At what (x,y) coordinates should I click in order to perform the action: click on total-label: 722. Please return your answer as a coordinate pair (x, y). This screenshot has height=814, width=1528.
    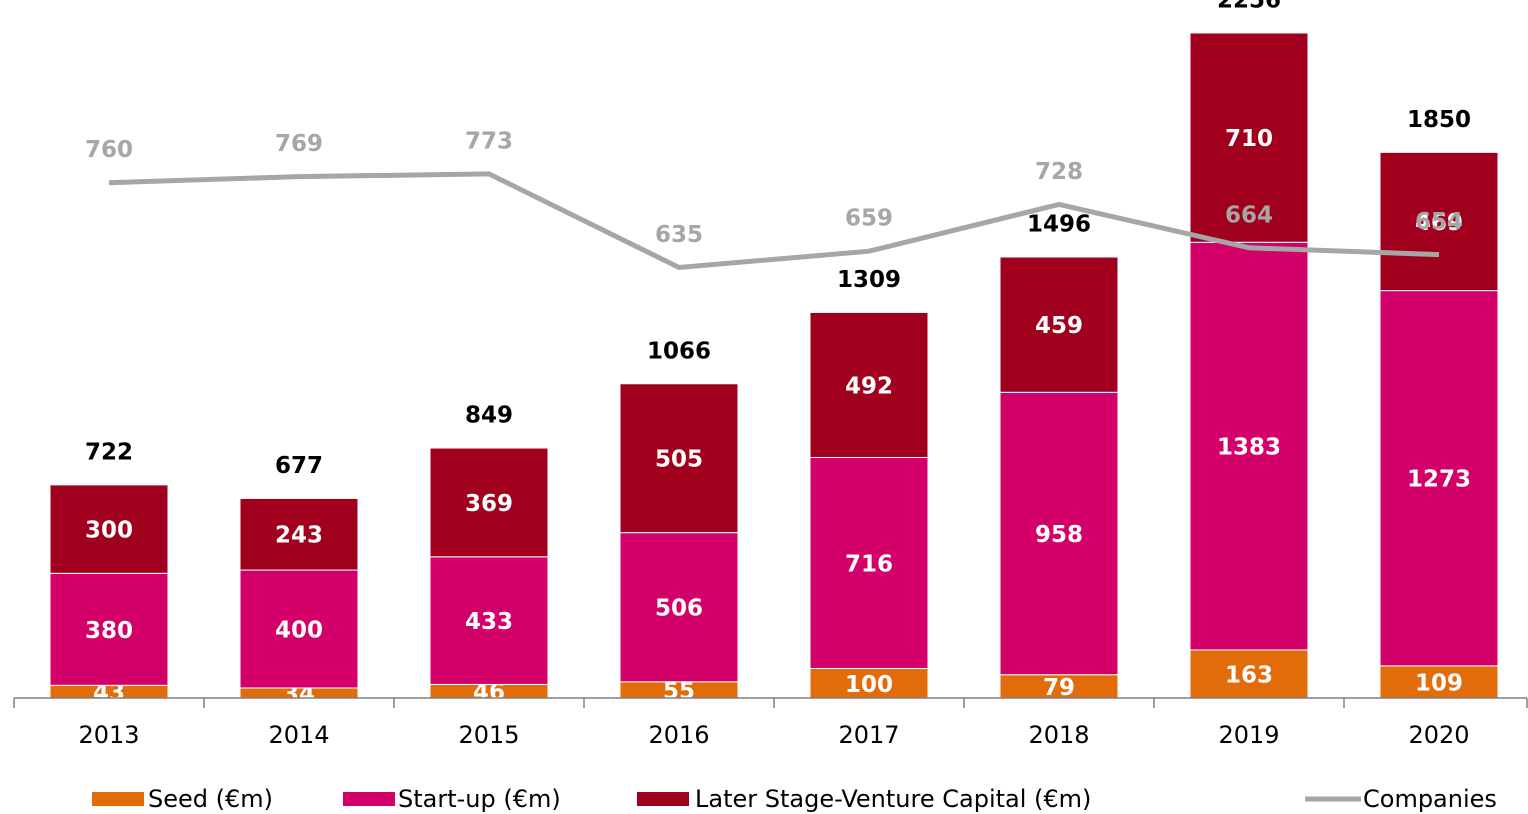
    Looking at the image, I should click on (109, 452).